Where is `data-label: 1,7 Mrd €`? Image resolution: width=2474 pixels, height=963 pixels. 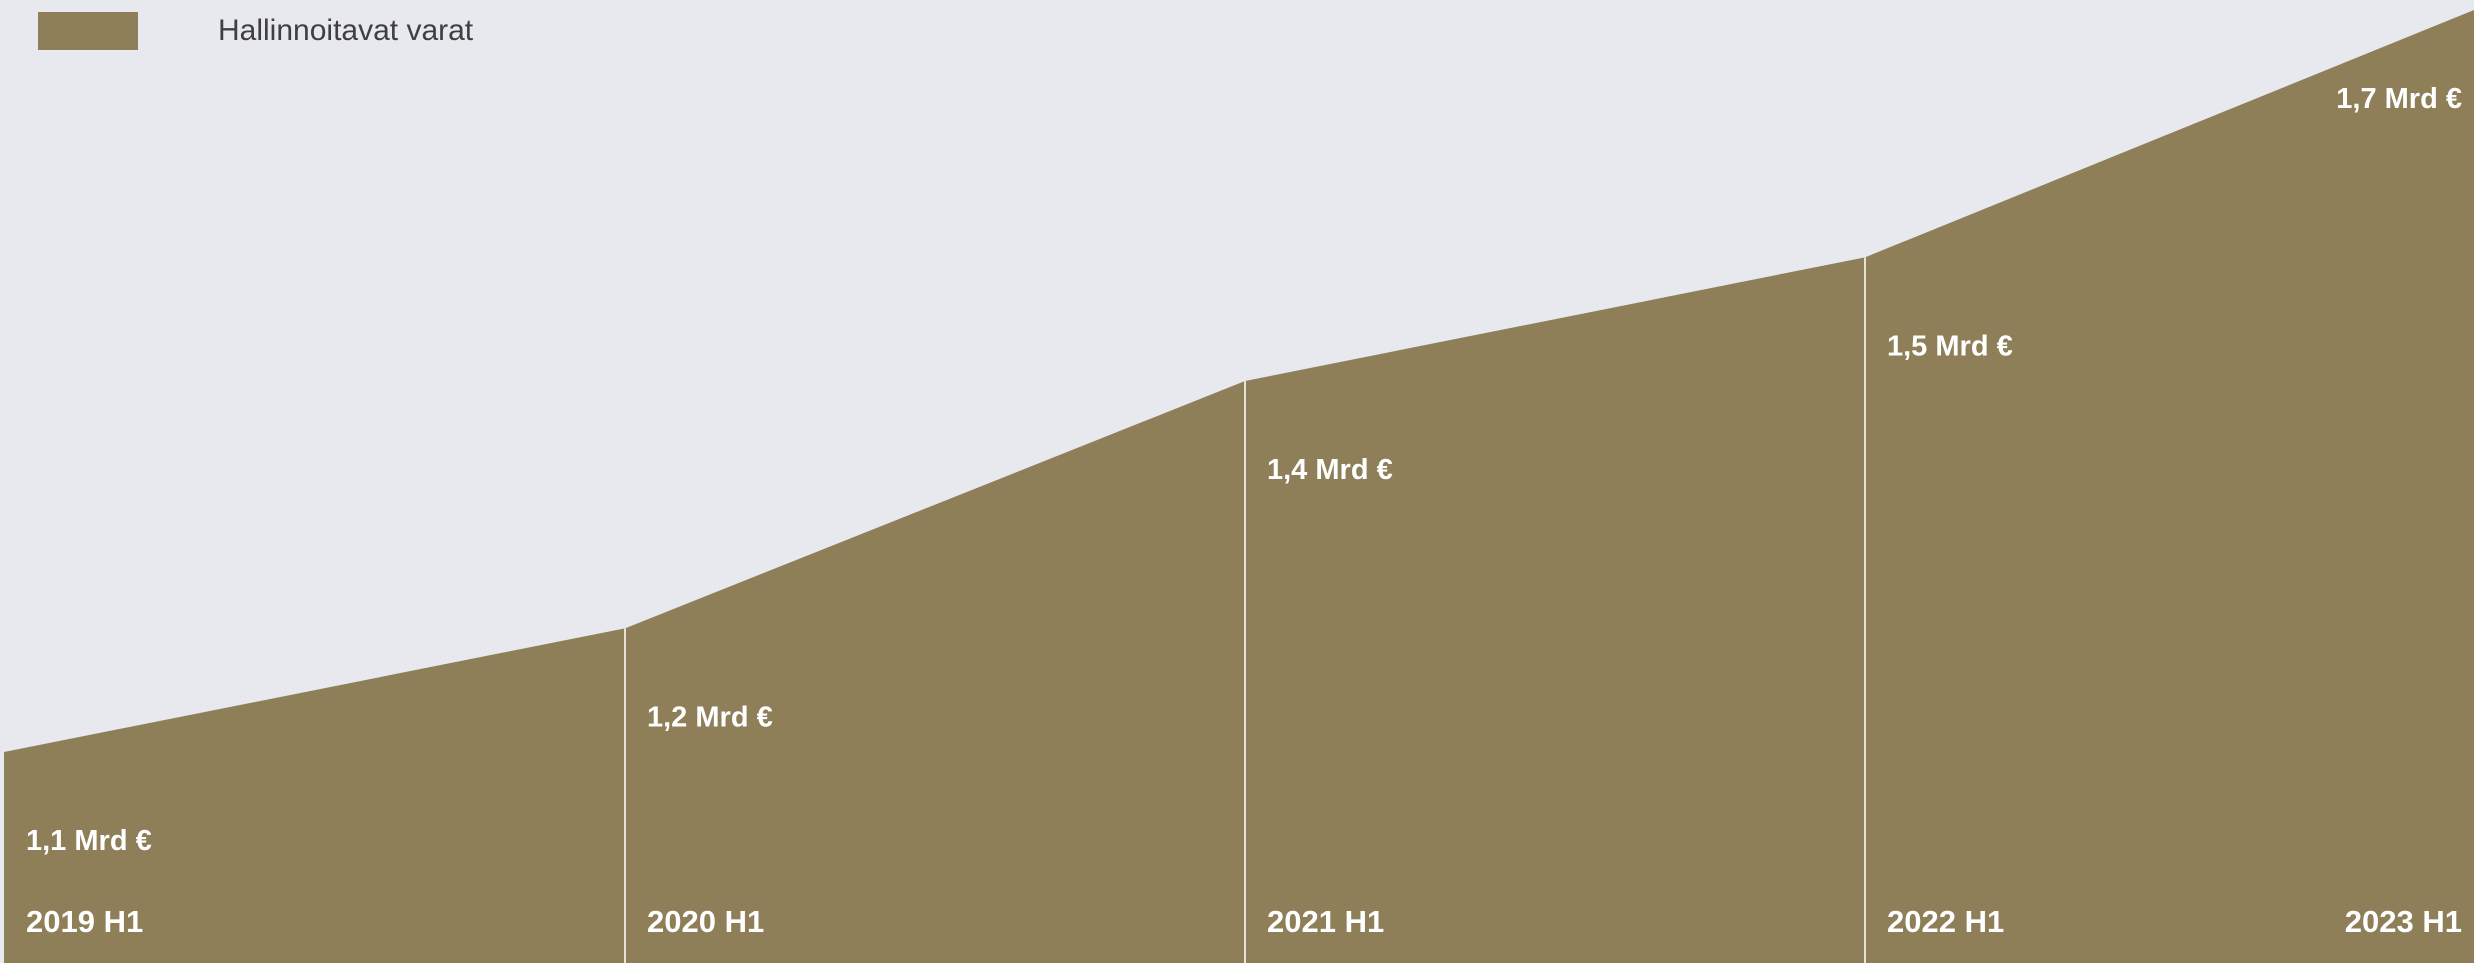 data-label: 1,7 Mrd € is located at coordinates (2399, 99).